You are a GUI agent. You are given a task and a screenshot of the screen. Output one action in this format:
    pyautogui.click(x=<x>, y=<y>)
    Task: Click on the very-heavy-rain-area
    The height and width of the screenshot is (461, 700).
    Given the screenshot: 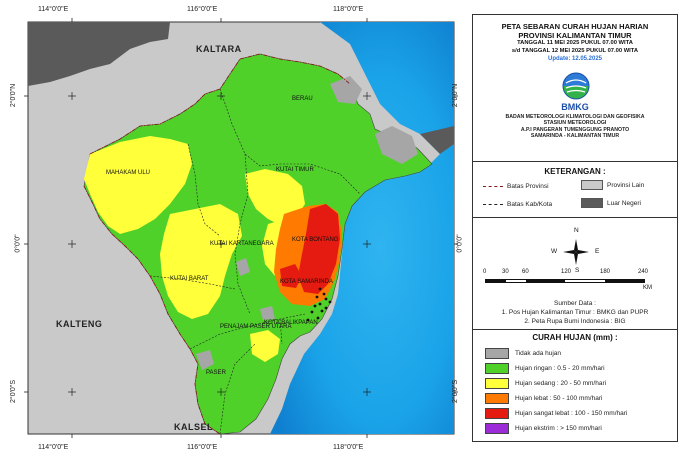 What is the action you would take?
    pyautogui.click(x=319, y=249)
    